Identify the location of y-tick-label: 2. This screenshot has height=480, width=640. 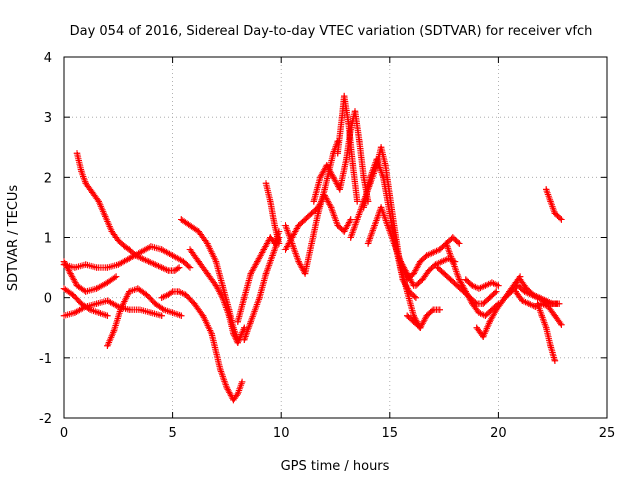
(48, 178).